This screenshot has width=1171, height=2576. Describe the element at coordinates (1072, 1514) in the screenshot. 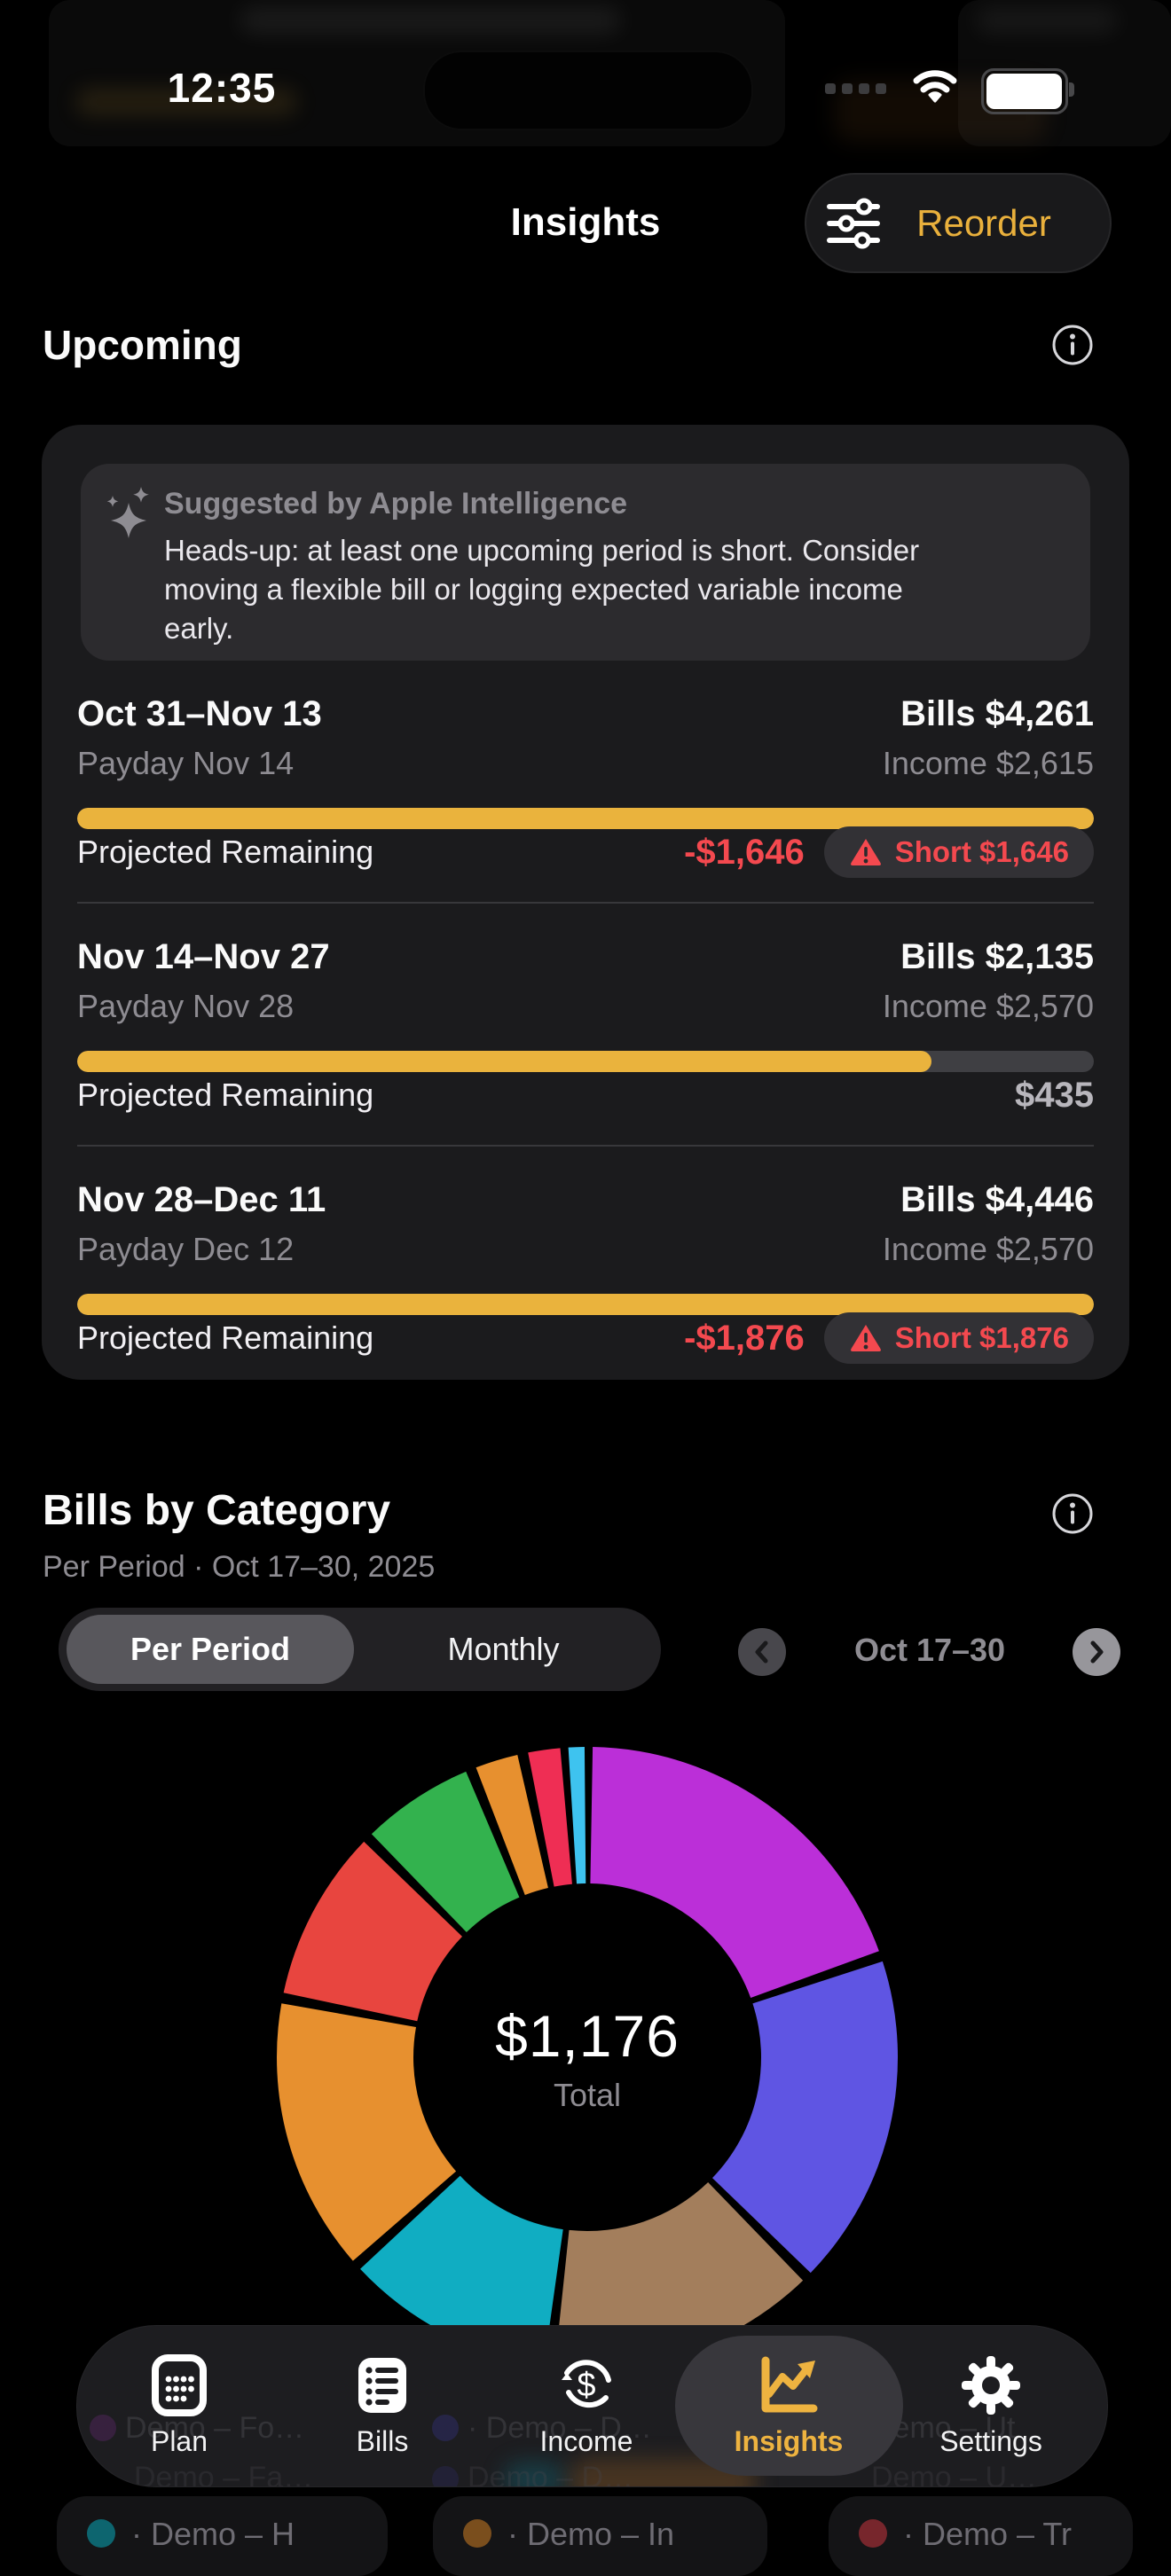

I see `bills-info-icon` at that location.